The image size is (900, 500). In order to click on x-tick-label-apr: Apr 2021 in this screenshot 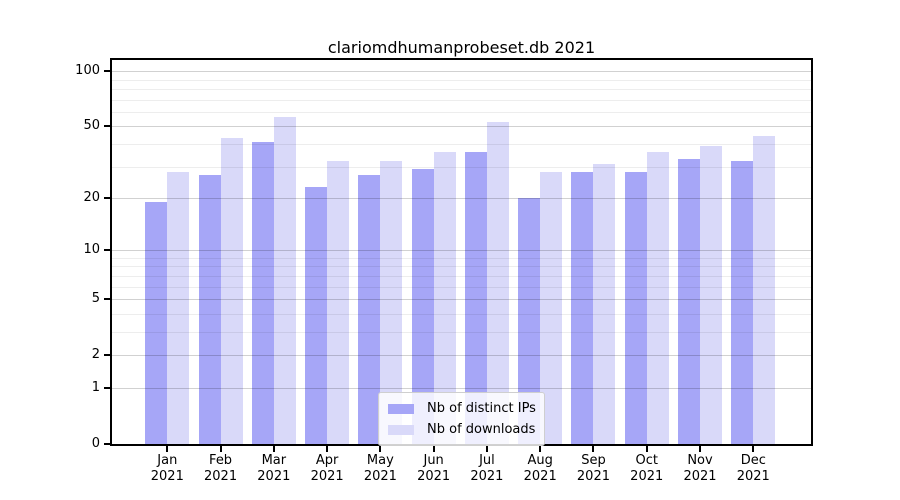, I will do `click(327, 468)`.